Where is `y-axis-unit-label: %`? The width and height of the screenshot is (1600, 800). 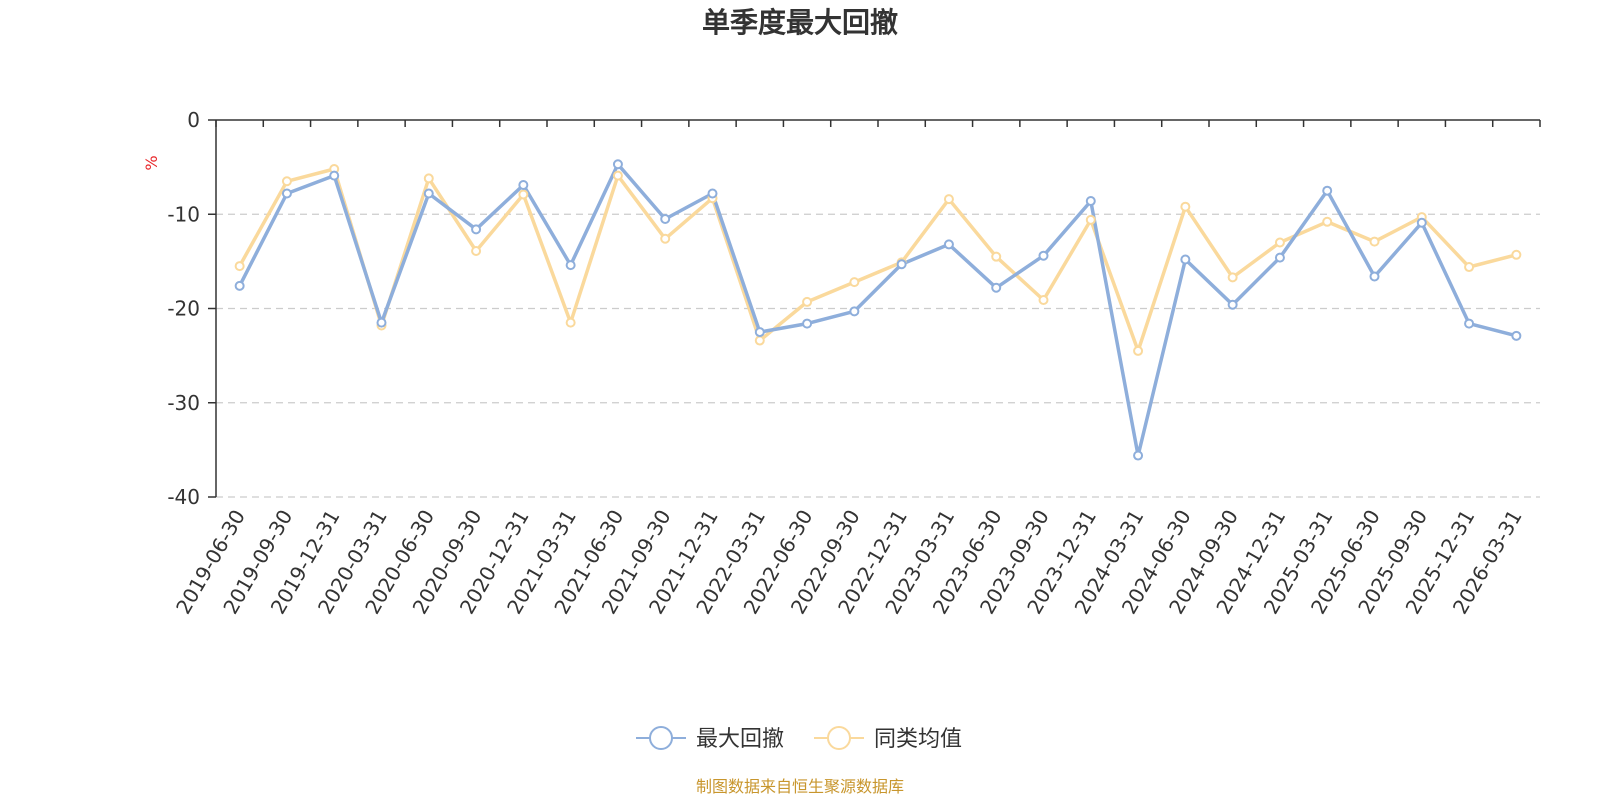 y-axis-unit-label: % is located at coordinates (151, 162).